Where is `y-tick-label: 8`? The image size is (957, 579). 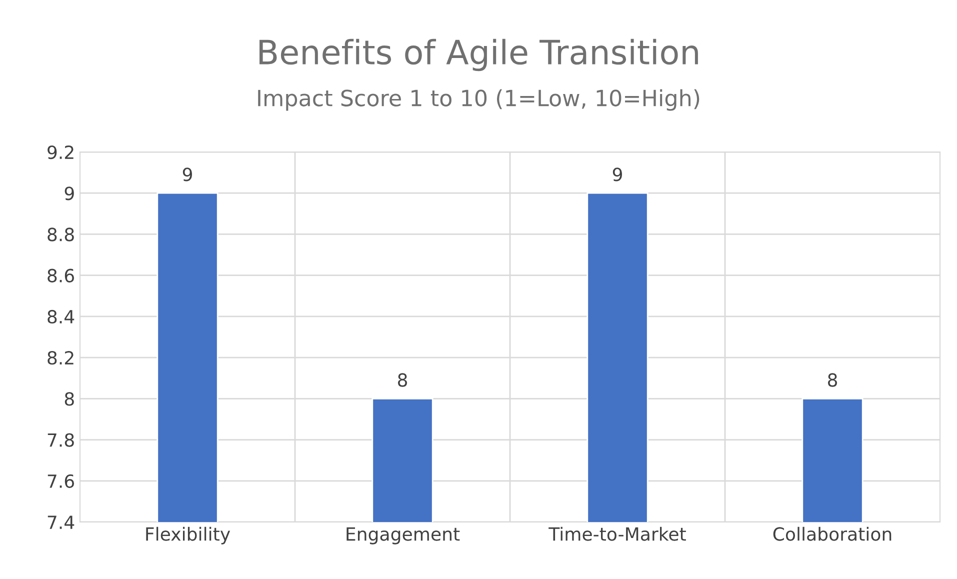 y-tick-label: 8 is located at coordinates (69, 399).